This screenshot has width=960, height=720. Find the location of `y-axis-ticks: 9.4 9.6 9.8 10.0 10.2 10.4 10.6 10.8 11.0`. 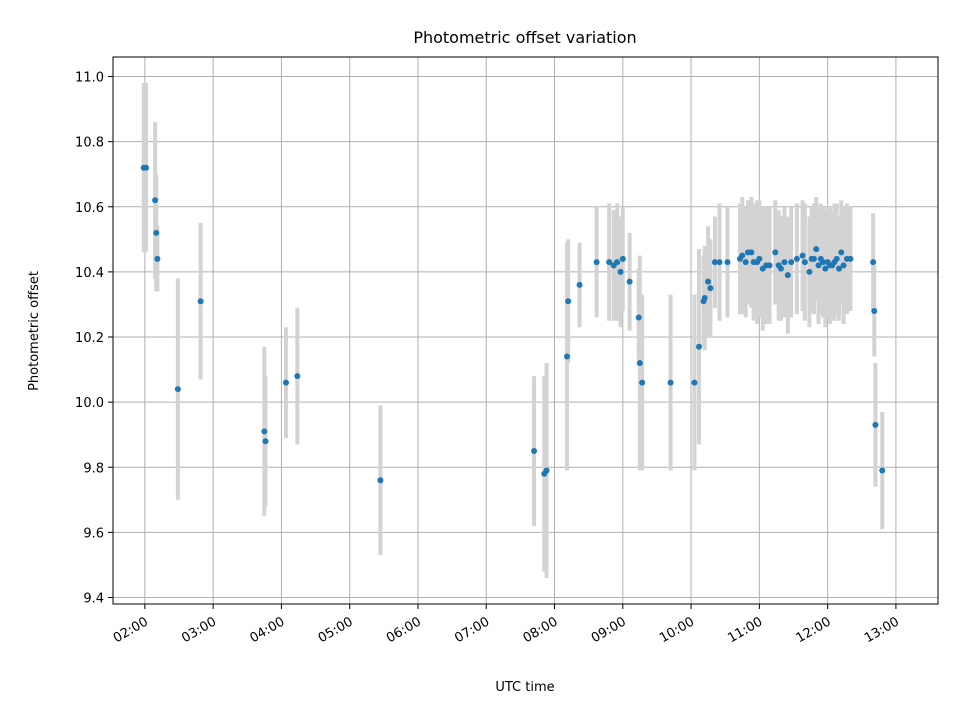

y-axis-ticks: 9.4 9.6 9.8 10.0 10.2 10.4 10.6 10.8 11.0 is located at coordinates (94, 338).